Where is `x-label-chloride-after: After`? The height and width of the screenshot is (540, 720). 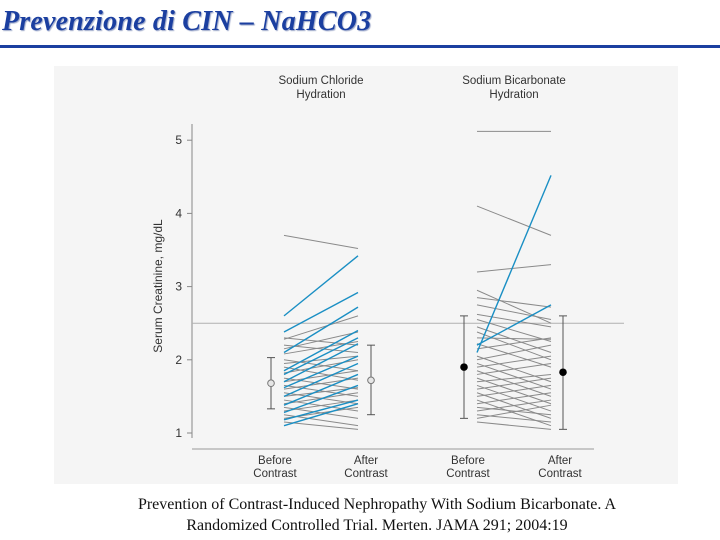 x-label-chloride-after: After is located at coordinates (366, 461).